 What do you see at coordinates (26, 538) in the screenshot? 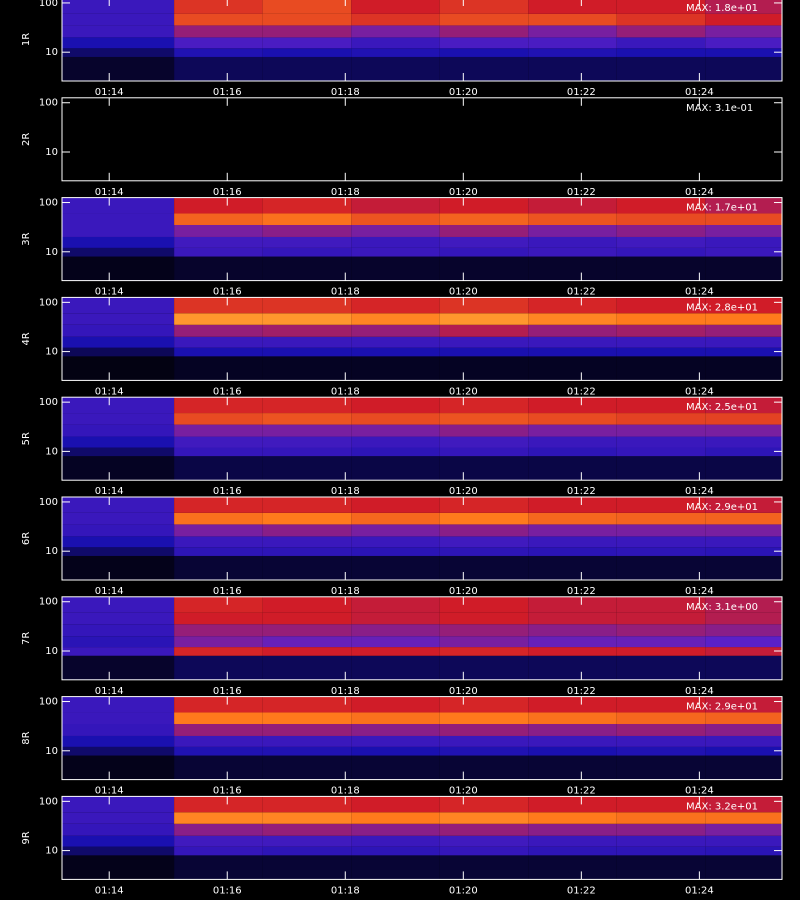
I see `panel-label: 6R` at bounding box center [26, 538].